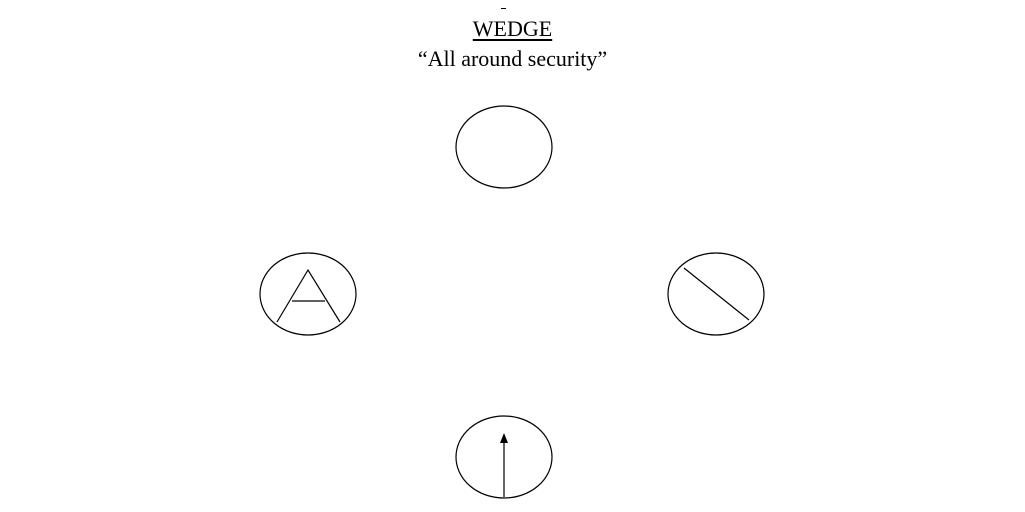 The height and width of the screenshot is (512, 1025). Describe the element at coordinates (504, 438) in the screenshot. I see `up-arrow-head-icon` at that location.